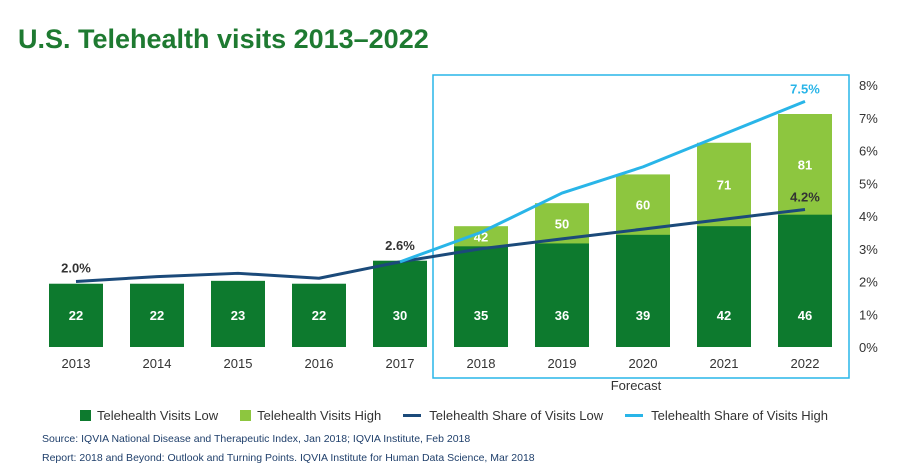 The width and height of the screenshot is (898, 474). I want to click on x-tick-2013: 2013, so click(76, 363).